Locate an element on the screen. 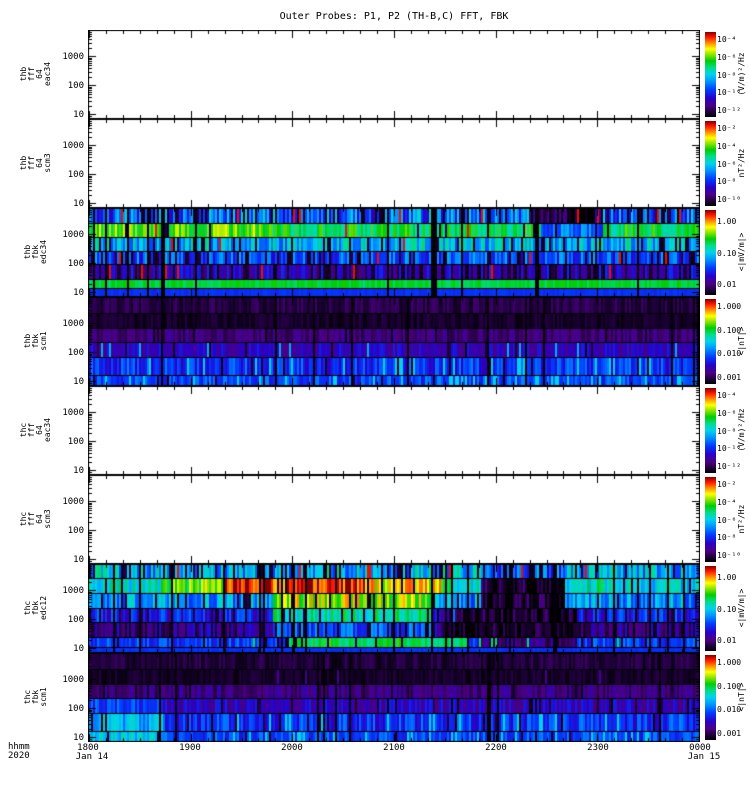  x-tick-label: 0000 is located at coordinates (700, 748).